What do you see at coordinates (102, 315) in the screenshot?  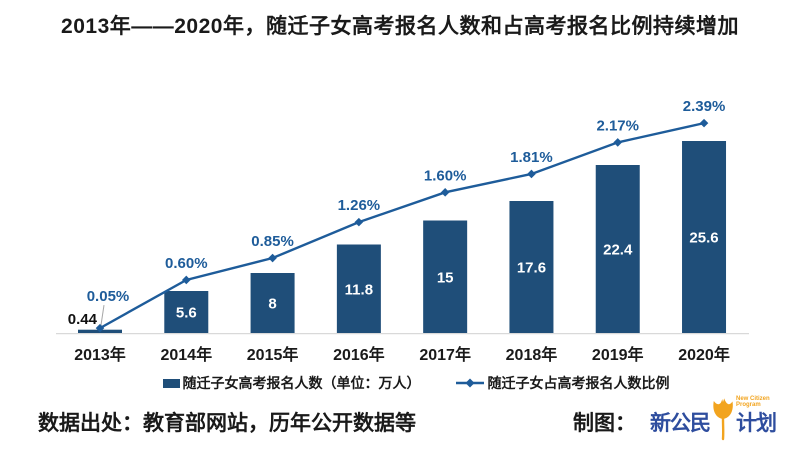 I see `label-leader-line` at bounding box center [102, 315].